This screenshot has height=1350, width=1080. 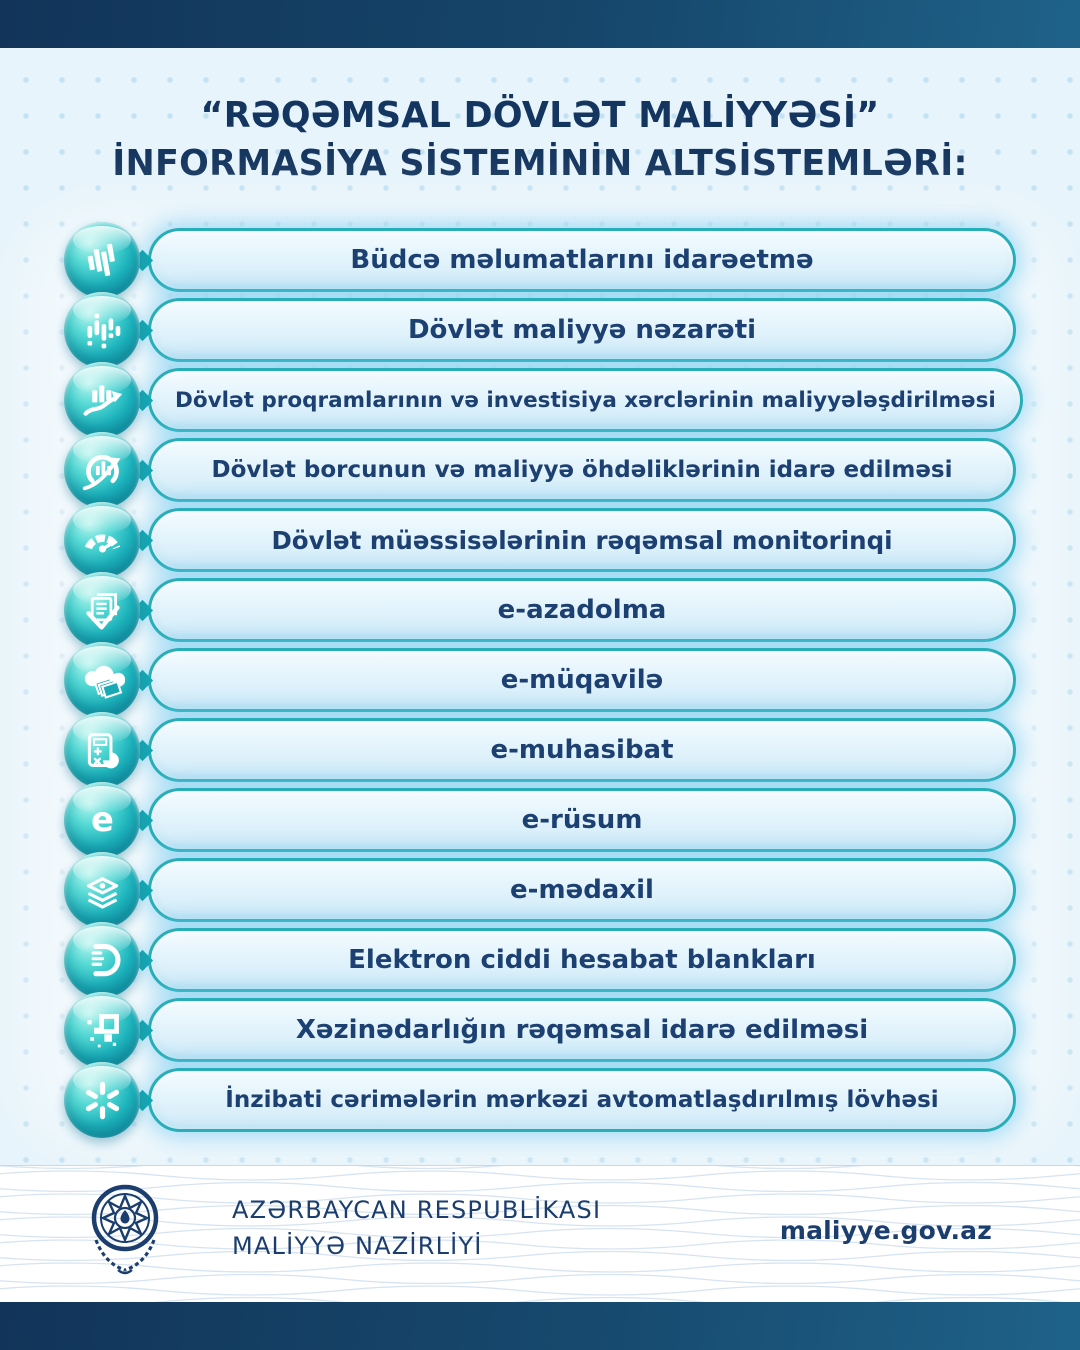 I want to click on subsystem-label: Dövlət maliyyə nəzarəti, so click(x=582, y=330).